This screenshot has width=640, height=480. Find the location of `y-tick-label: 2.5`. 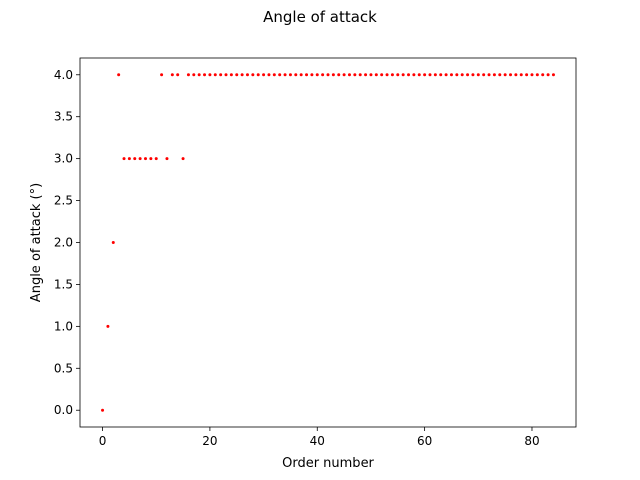

y-tick-label: 2.5 is located at coordinates (63, 201).